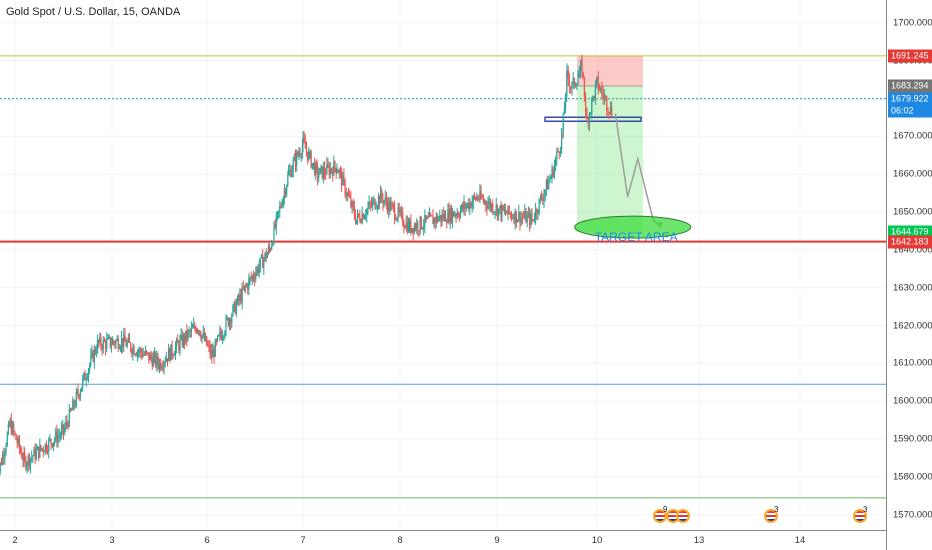  What do you see at coordinates (910, 99) in the screenshot?
I see `price-tag: 1679.922` at bounding box center [910, 99].